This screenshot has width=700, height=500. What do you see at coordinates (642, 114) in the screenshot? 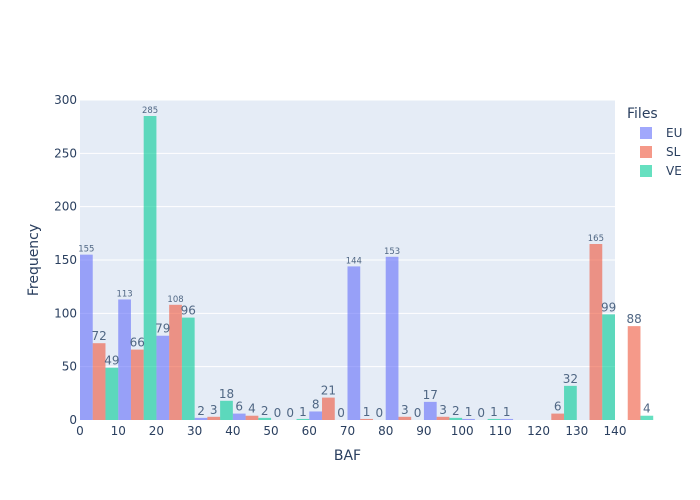
I see `legend-title: Files` at bounding box center [642, 114].